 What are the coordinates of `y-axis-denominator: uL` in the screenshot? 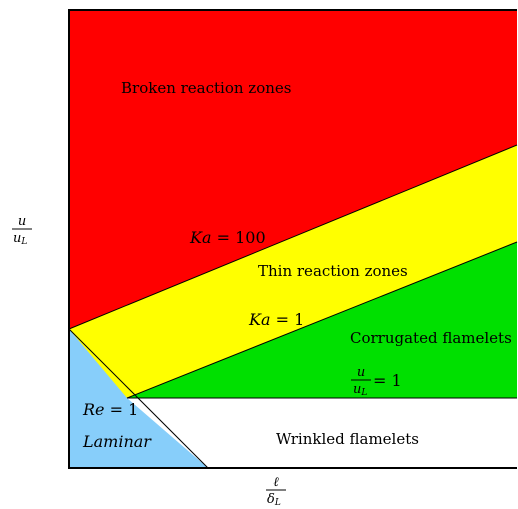 It's located at (20, 239).